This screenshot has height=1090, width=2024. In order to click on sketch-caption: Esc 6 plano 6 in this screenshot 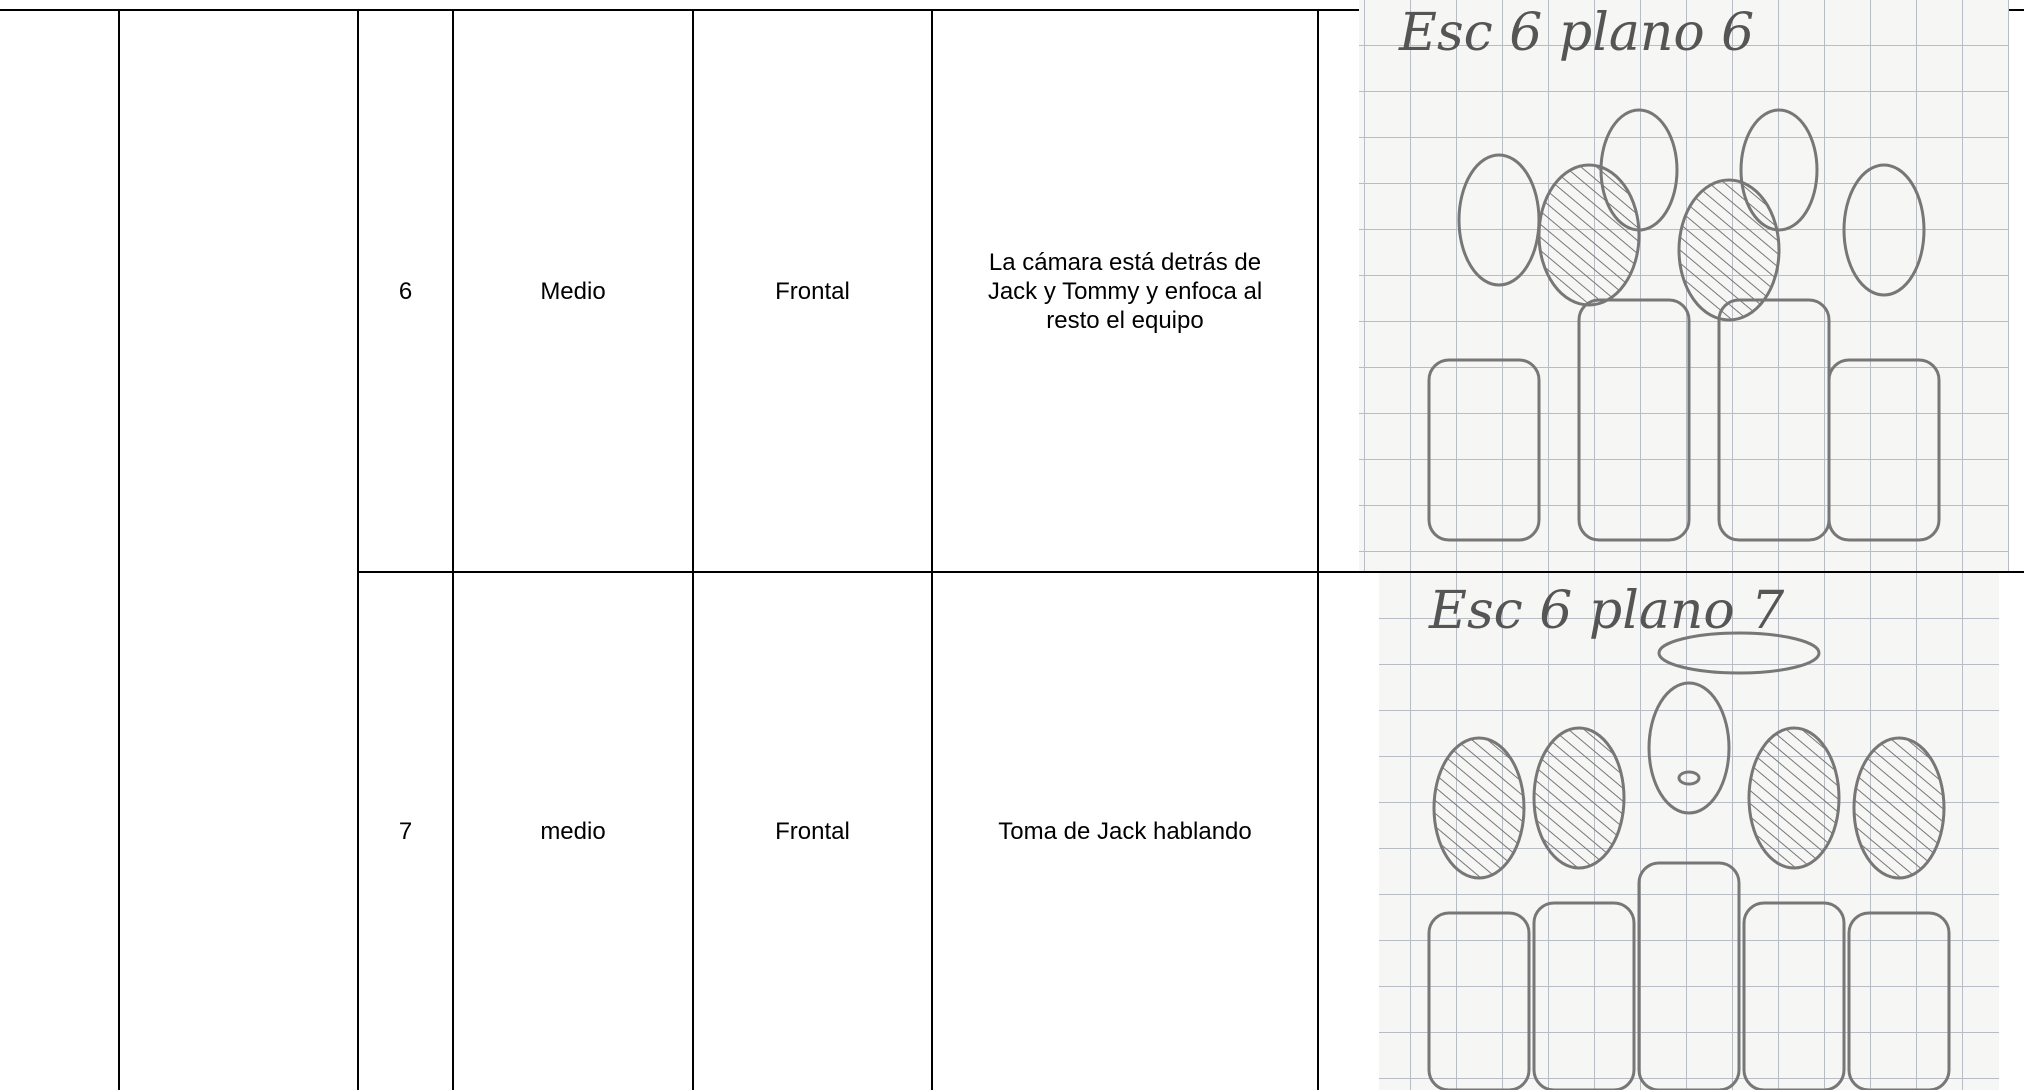, I will do `click(1576, 33)`.